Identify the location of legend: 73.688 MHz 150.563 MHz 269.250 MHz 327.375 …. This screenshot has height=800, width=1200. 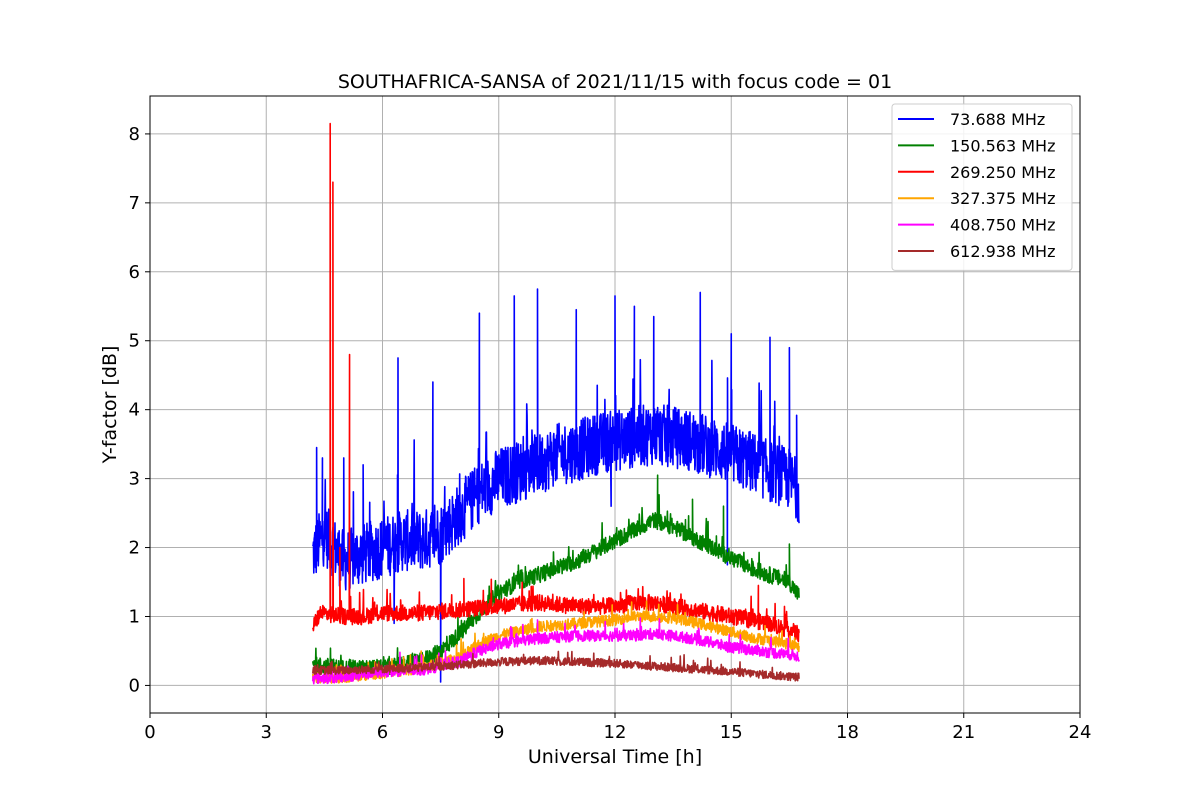
(982, 187).